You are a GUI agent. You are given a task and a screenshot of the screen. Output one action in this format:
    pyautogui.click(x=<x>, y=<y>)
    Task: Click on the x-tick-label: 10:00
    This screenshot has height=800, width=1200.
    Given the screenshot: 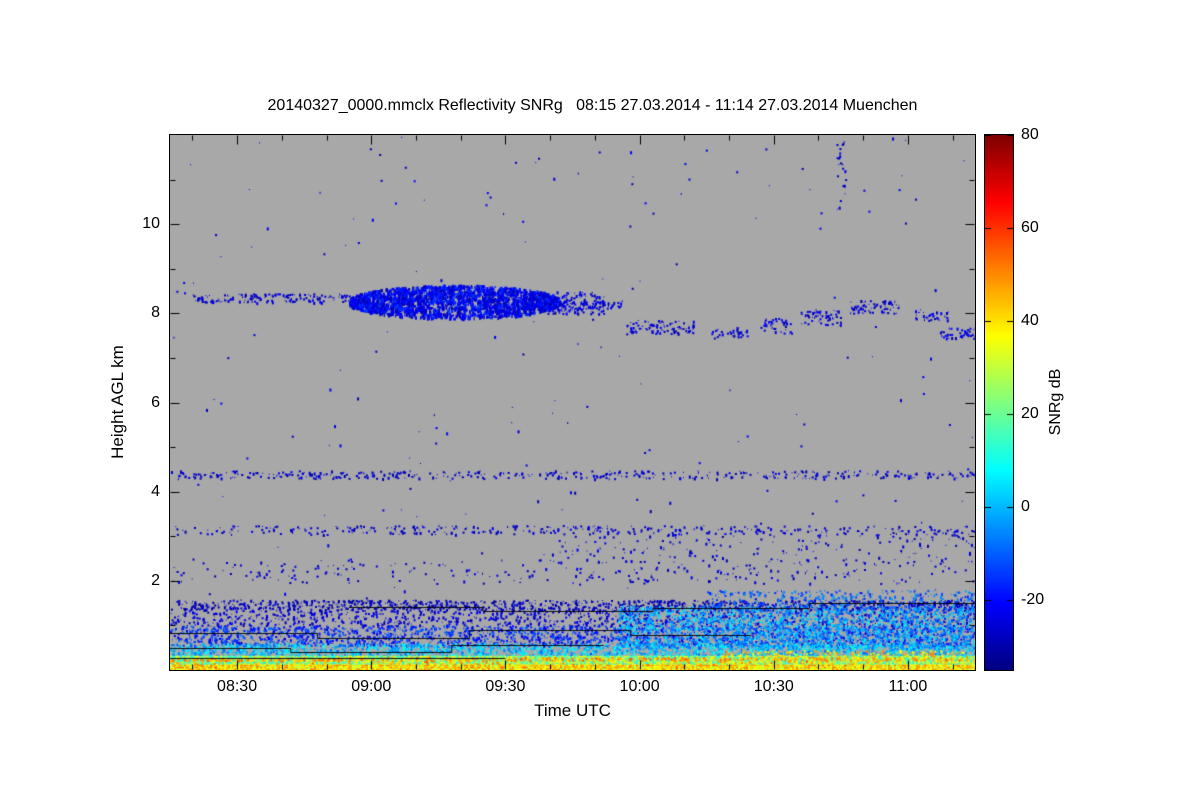 What is the action you would take?
    pyautogui.click(x=639, y=686)
    